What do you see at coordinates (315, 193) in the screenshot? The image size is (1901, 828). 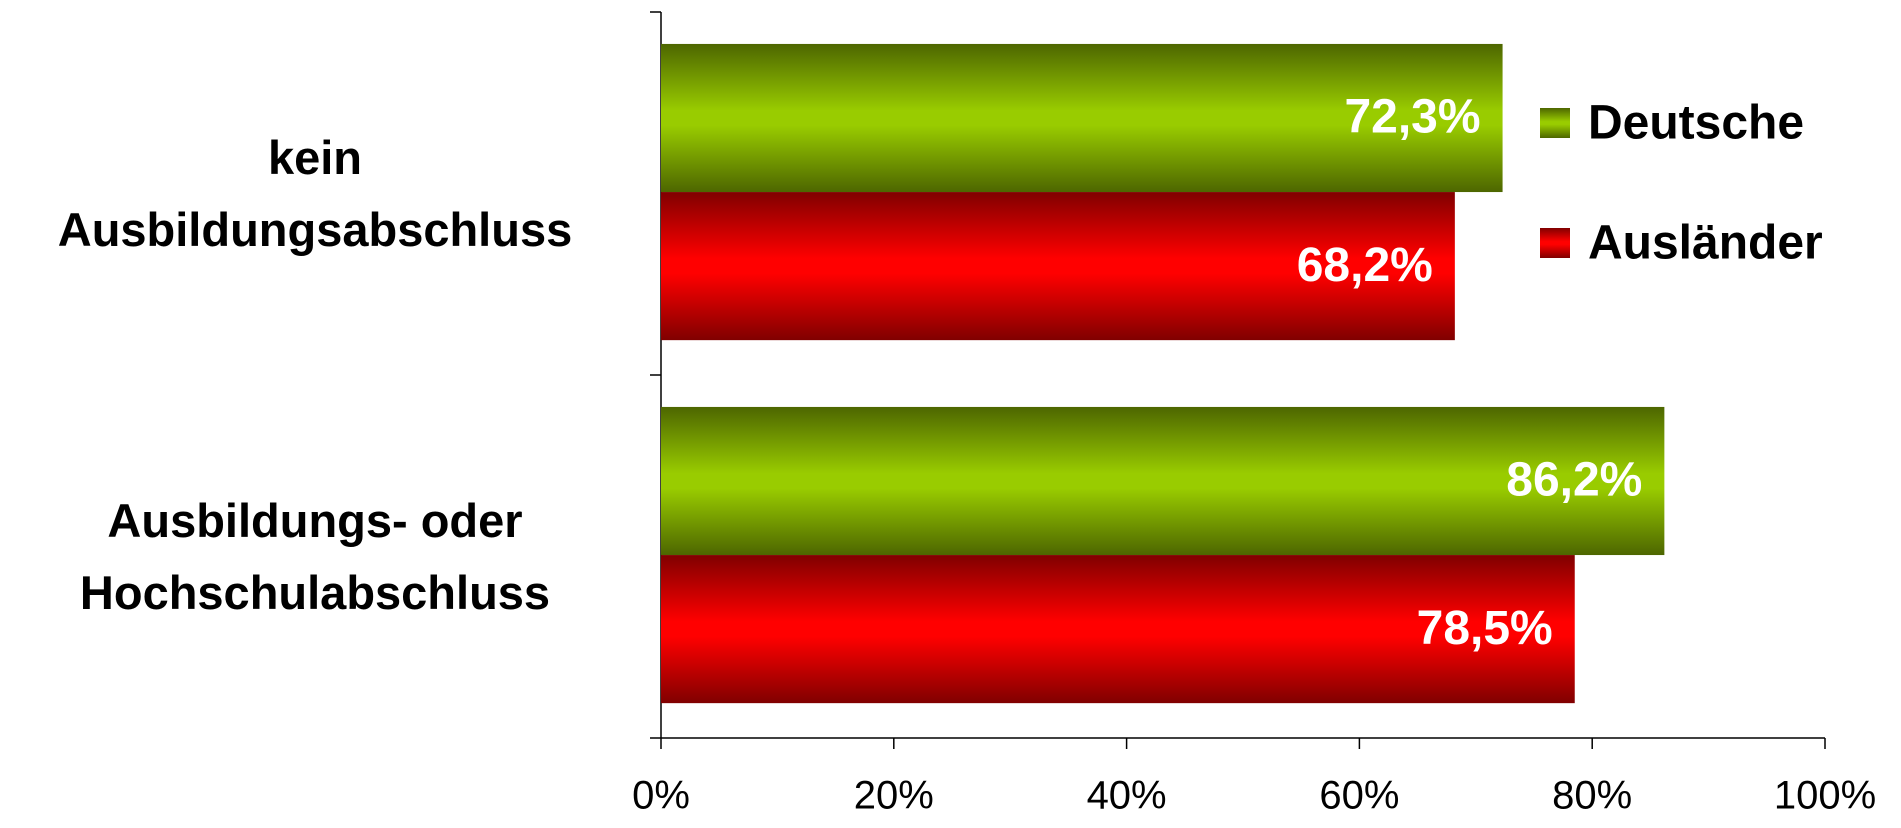 I see `category-label: kein Ausbildungsabschluss` at bounding box center [315, 193].